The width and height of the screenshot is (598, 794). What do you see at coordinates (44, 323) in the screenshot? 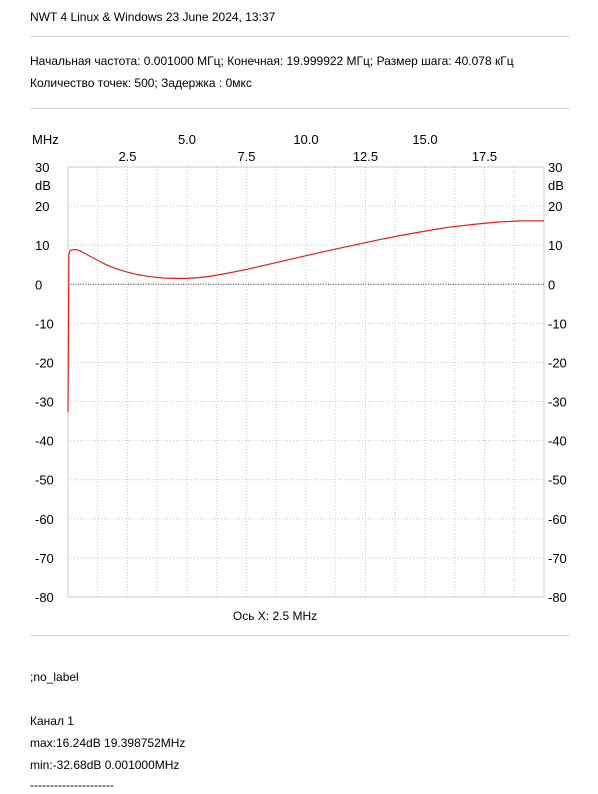
I see `y-tick-label-left: -10` at bounding box center [44, 323].